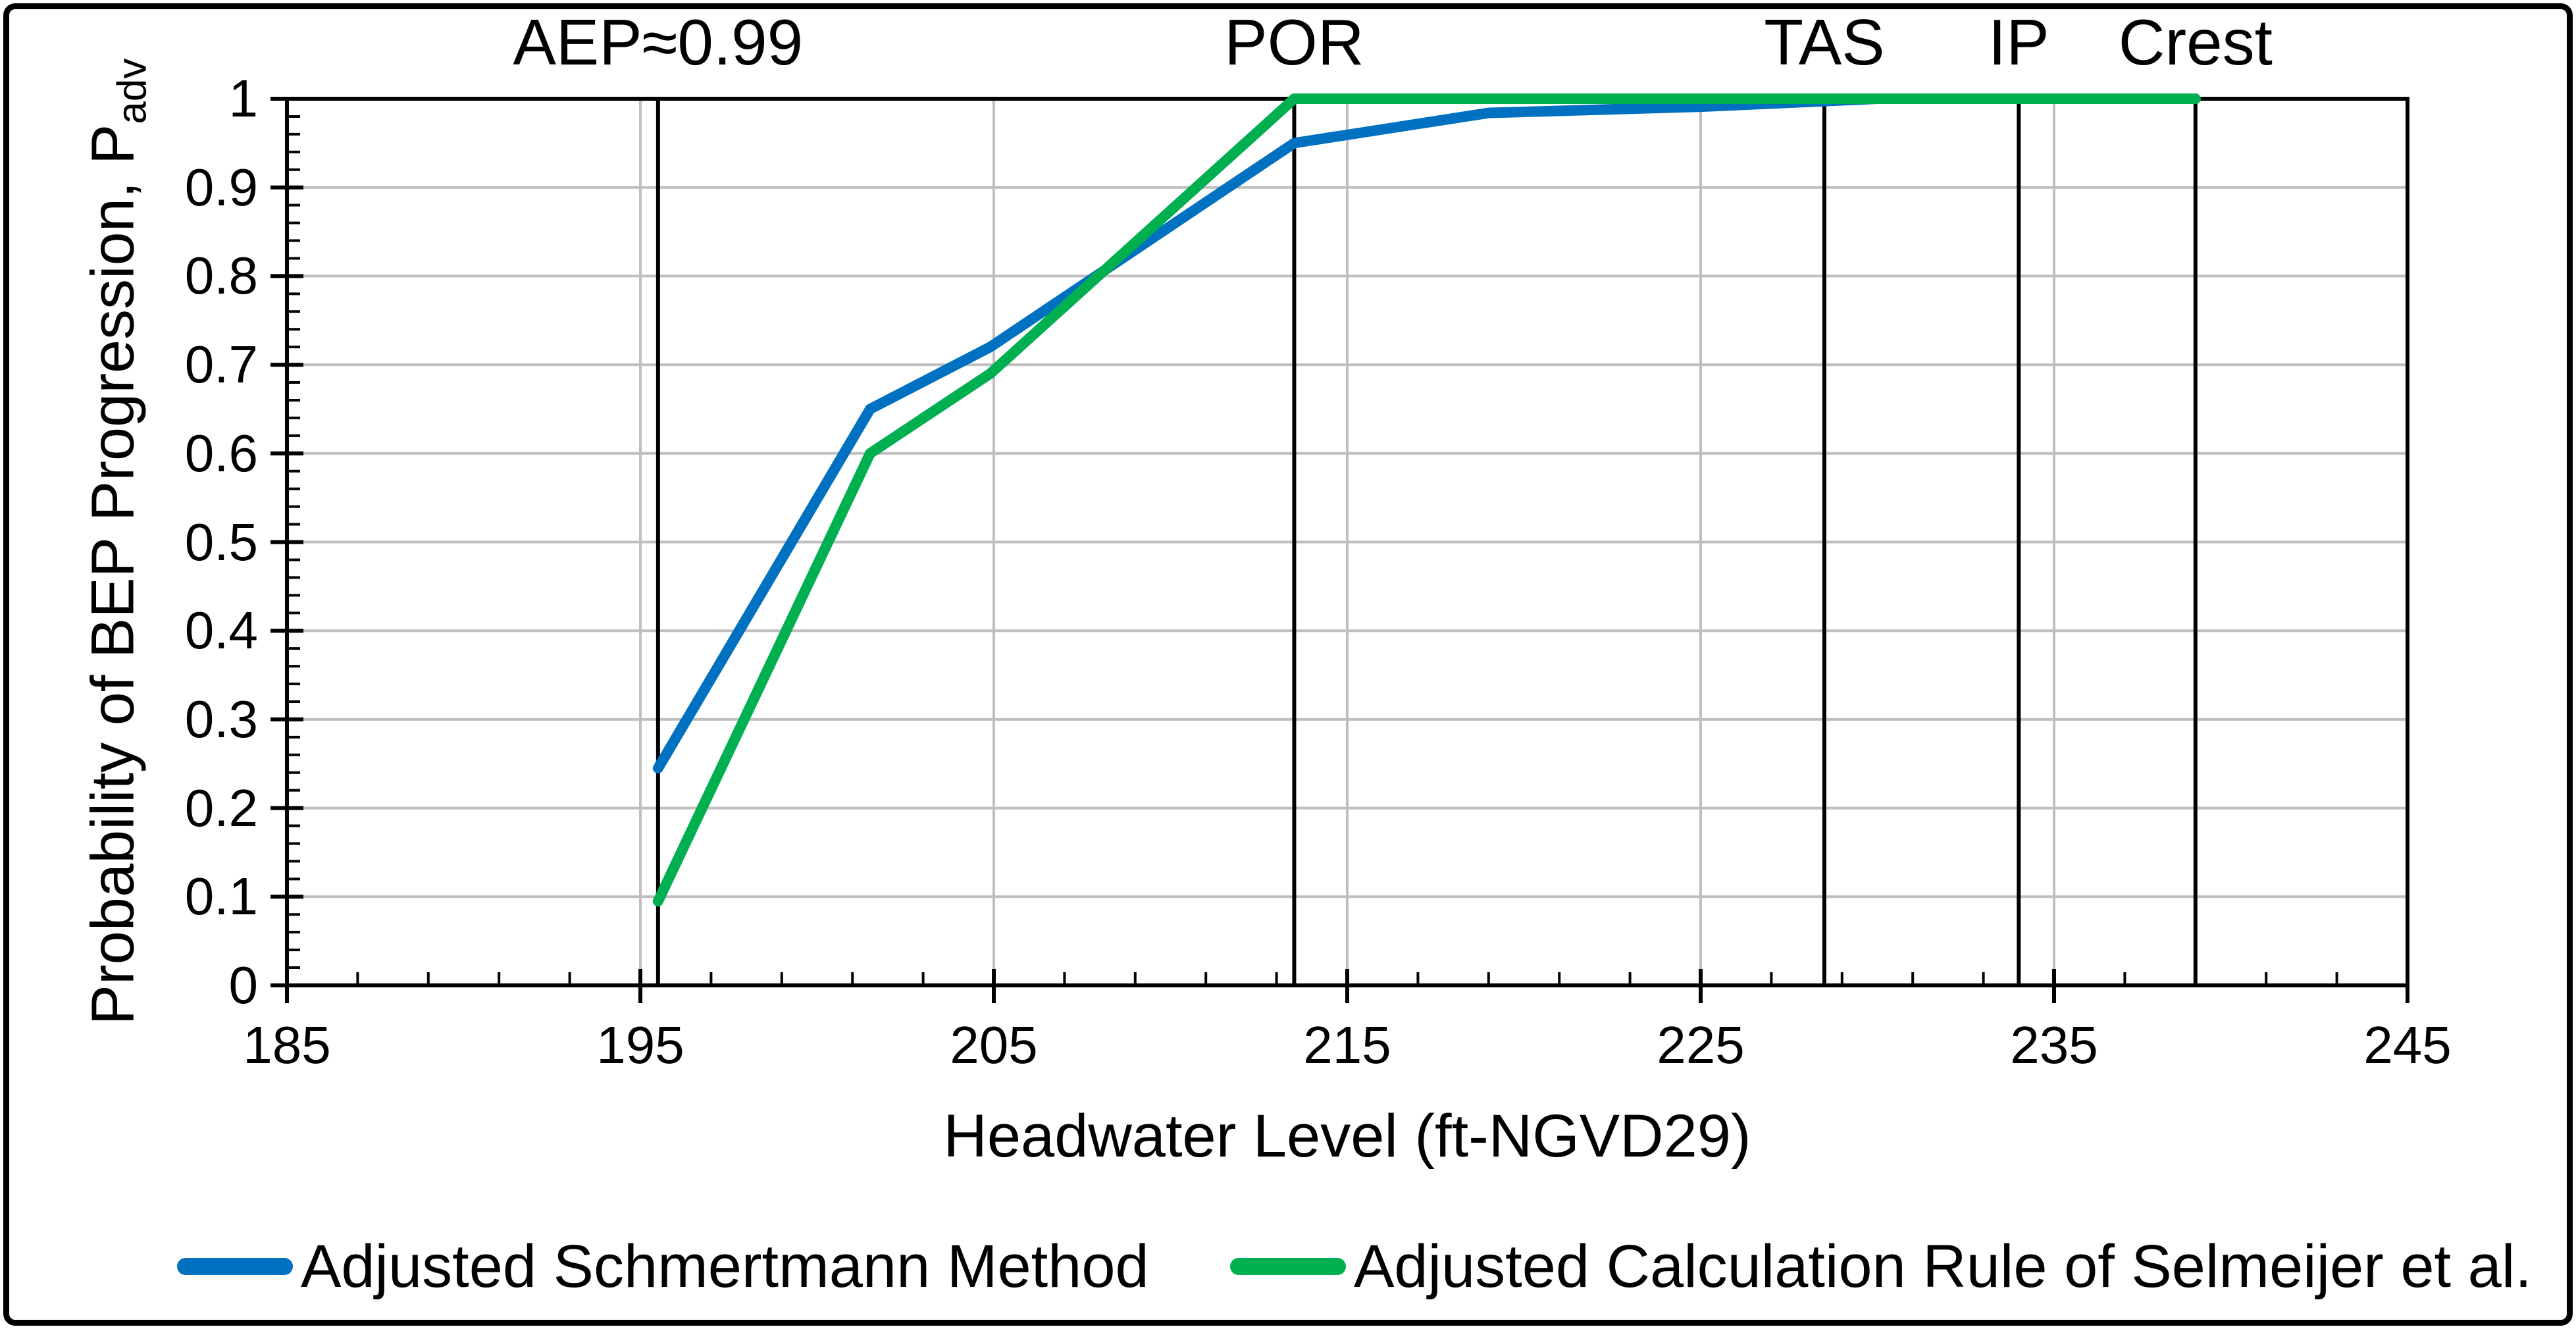  I want to click on y-axis-title: Probability of BEP Progression, Padv, so click(116, 542).